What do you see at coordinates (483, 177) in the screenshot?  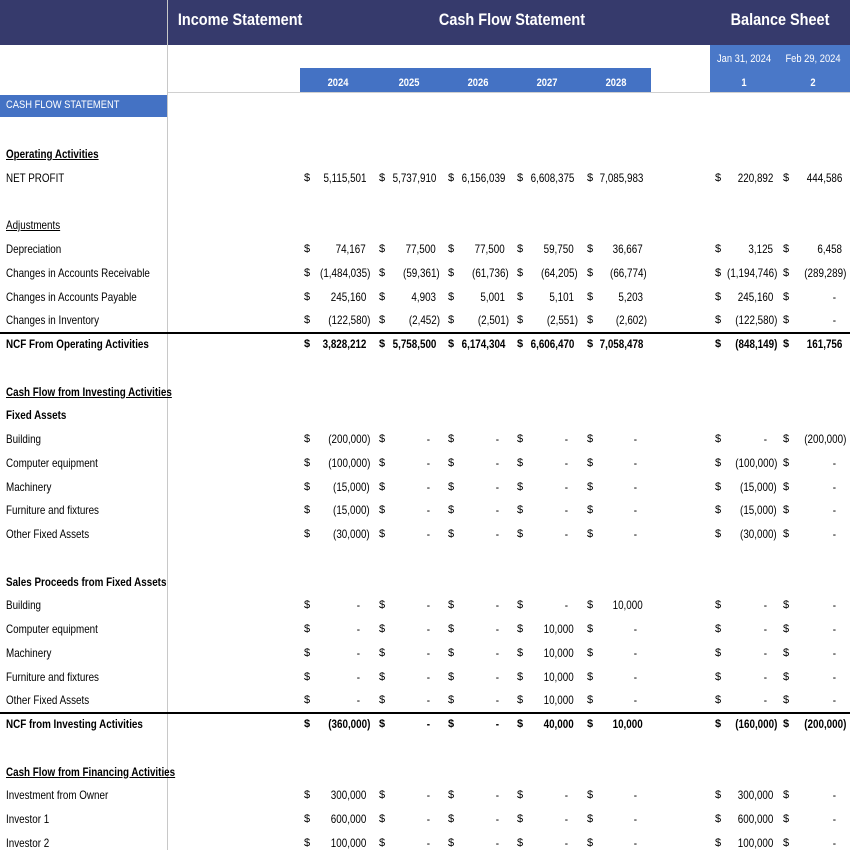 I see `cell-value: 6,156,039` at bounding box center [483, 177].